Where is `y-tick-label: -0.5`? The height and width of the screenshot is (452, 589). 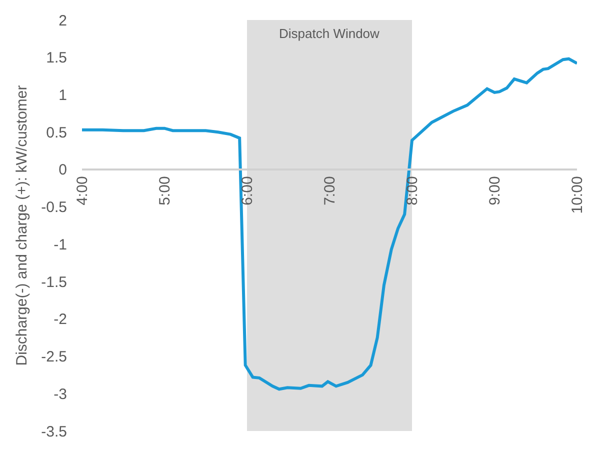 y-tick-label: -0.5 is located at coordinates (54, 207).